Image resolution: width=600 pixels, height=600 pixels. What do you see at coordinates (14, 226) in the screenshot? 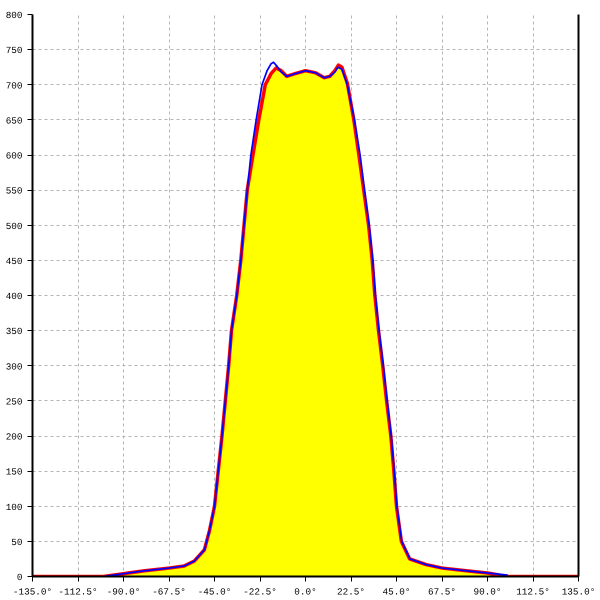
I see `y-tick-label: 500` at bounding box center [14, 226].